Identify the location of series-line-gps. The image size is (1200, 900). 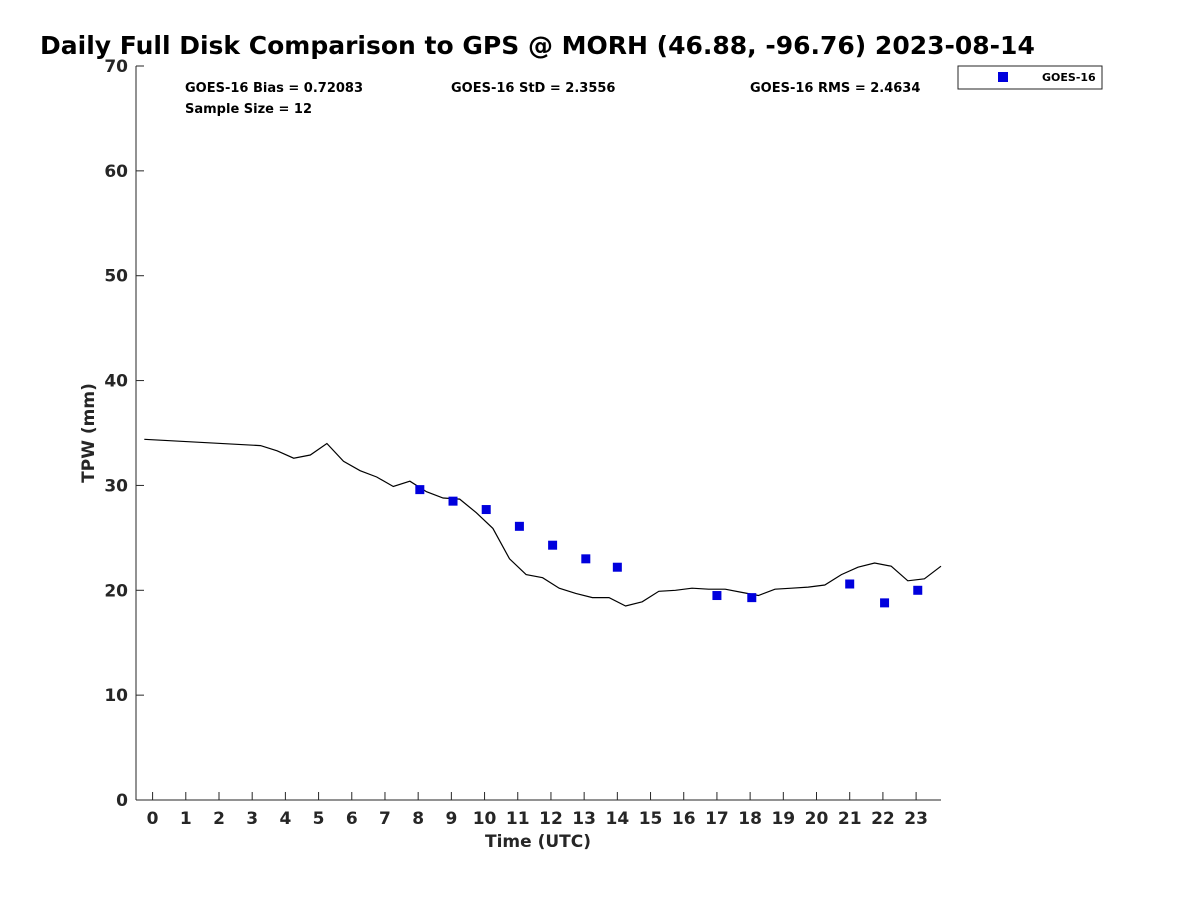
(543, 522).